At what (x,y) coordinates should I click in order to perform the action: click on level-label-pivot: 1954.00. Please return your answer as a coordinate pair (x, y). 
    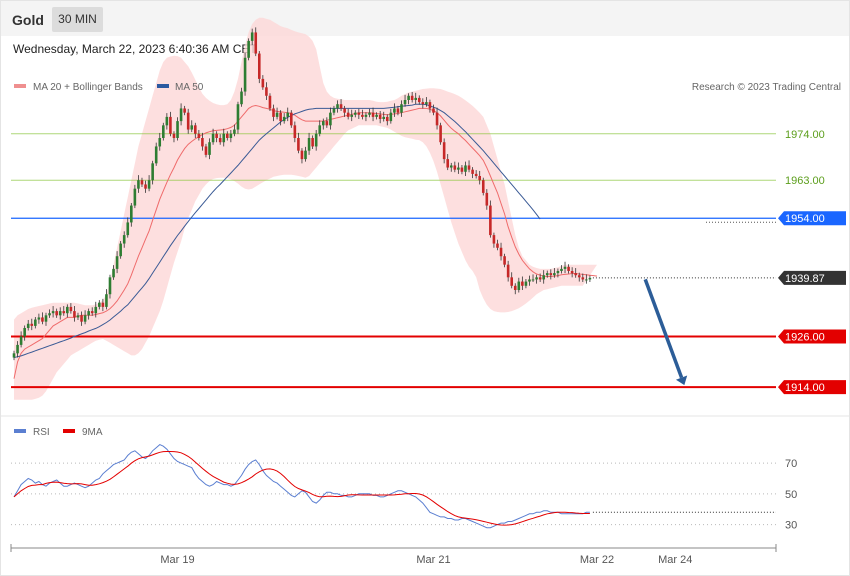
    Looking at the image, I should click on (805, 219).